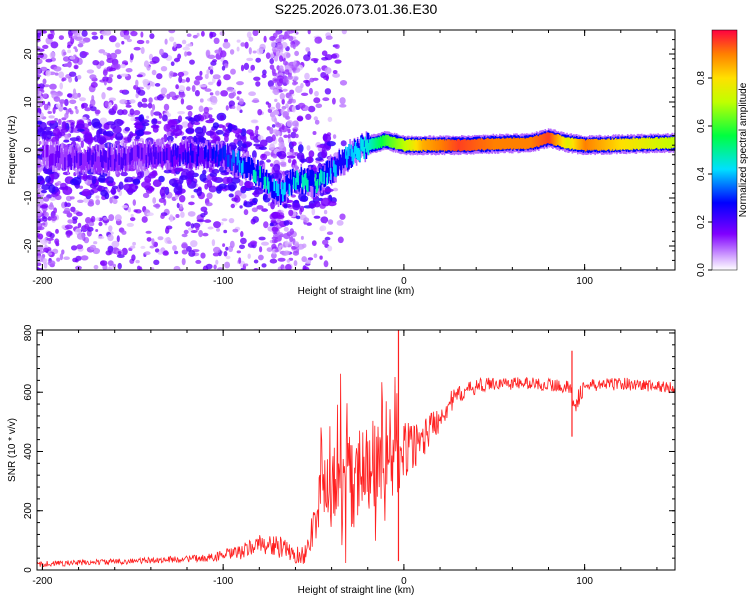  I want to click on spectrogram-x-label: Height of straight line (km), so click(356, 291).